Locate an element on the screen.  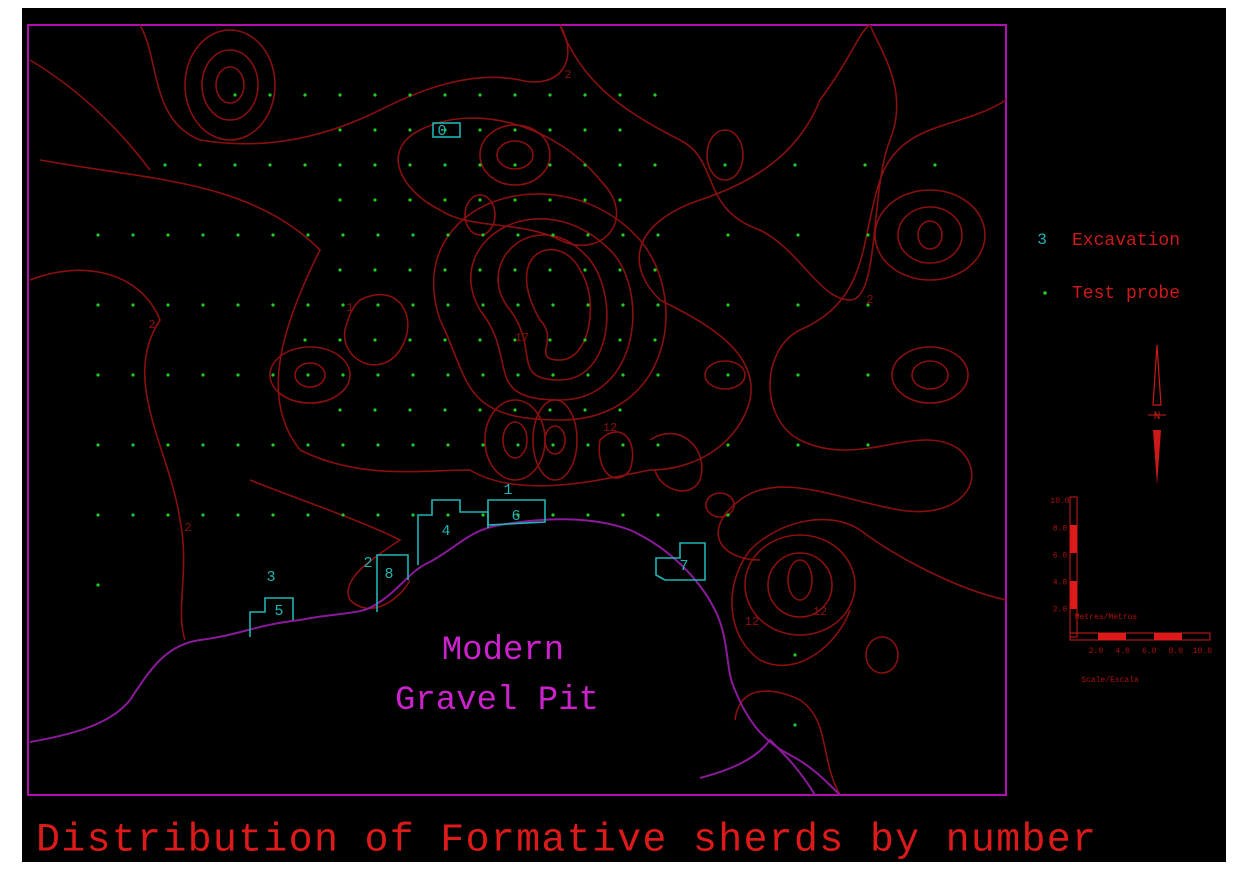
scale-caption: Scale/Escala is located at coordinates (1110, 680).